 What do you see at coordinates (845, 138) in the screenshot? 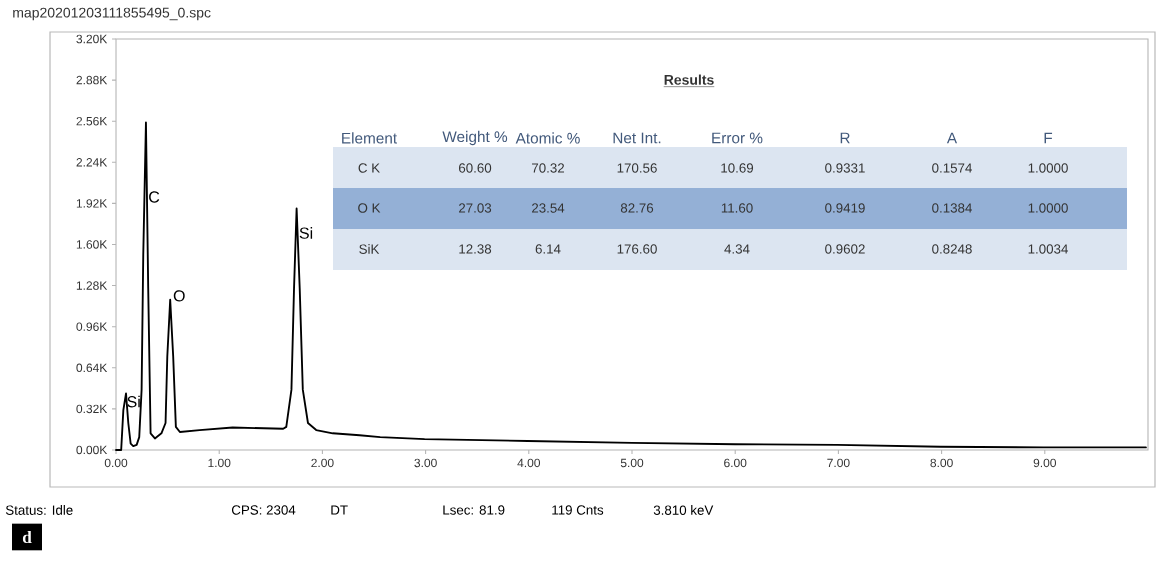
I see `annotation: R` at bounding box center [845, 138].